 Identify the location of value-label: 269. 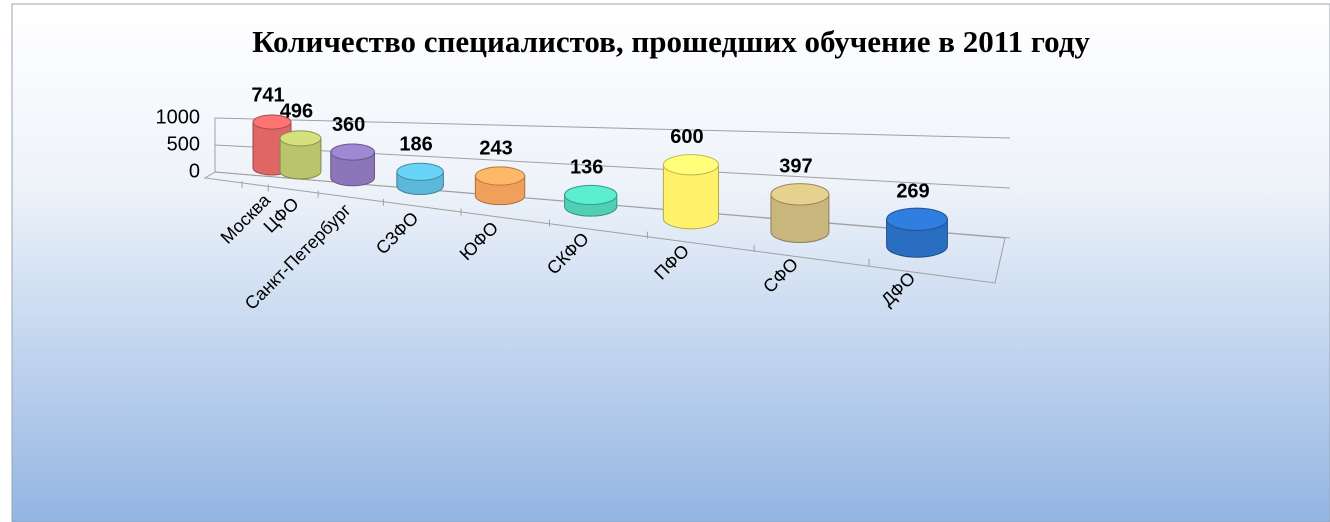
(912, 191).